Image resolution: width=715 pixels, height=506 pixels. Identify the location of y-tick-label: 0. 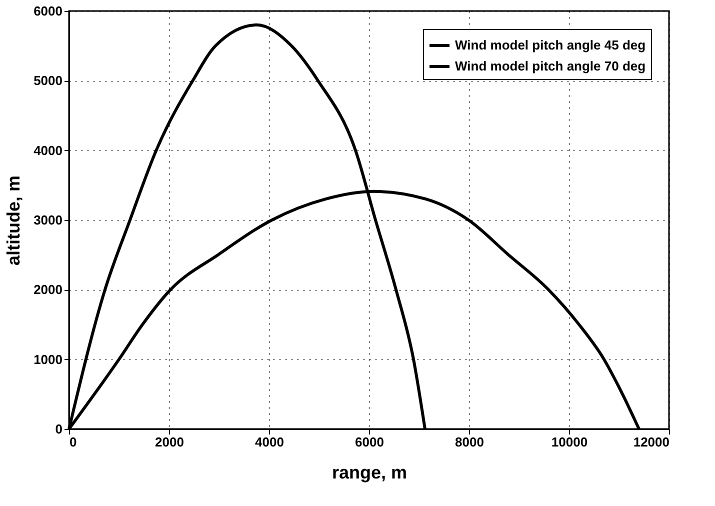
(58, 429).